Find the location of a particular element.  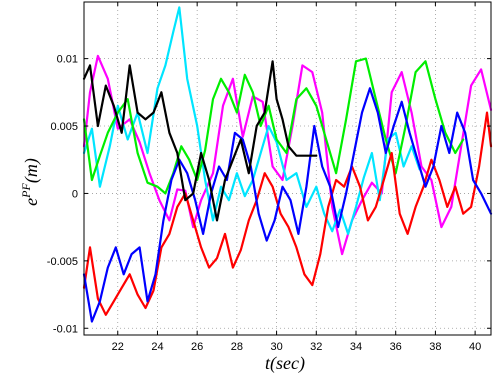

y-tick-label: 0.01 is located at coordinates (67, 60).